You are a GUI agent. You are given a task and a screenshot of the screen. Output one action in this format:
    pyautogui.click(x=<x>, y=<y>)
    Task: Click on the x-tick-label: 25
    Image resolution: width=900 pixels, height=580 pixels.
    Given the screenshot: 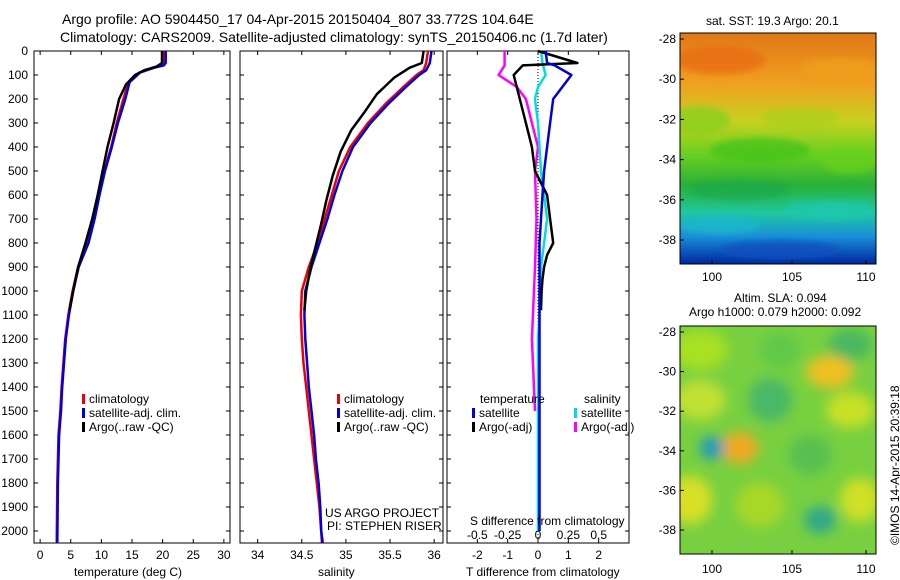 What is the action you would take?
    pyautogui.click(x=194, y=555)
    